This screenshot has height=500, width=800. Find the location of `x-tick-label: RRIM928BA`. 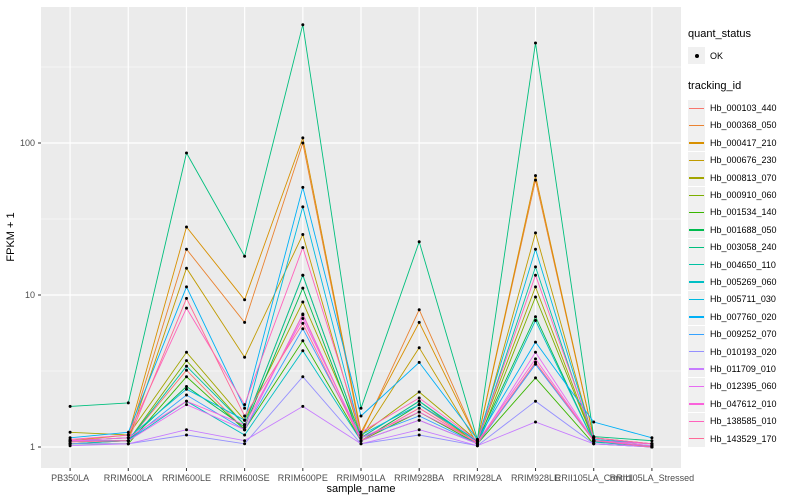

x-tick-label: RRIM928BA is located at coordinates (419, 478).